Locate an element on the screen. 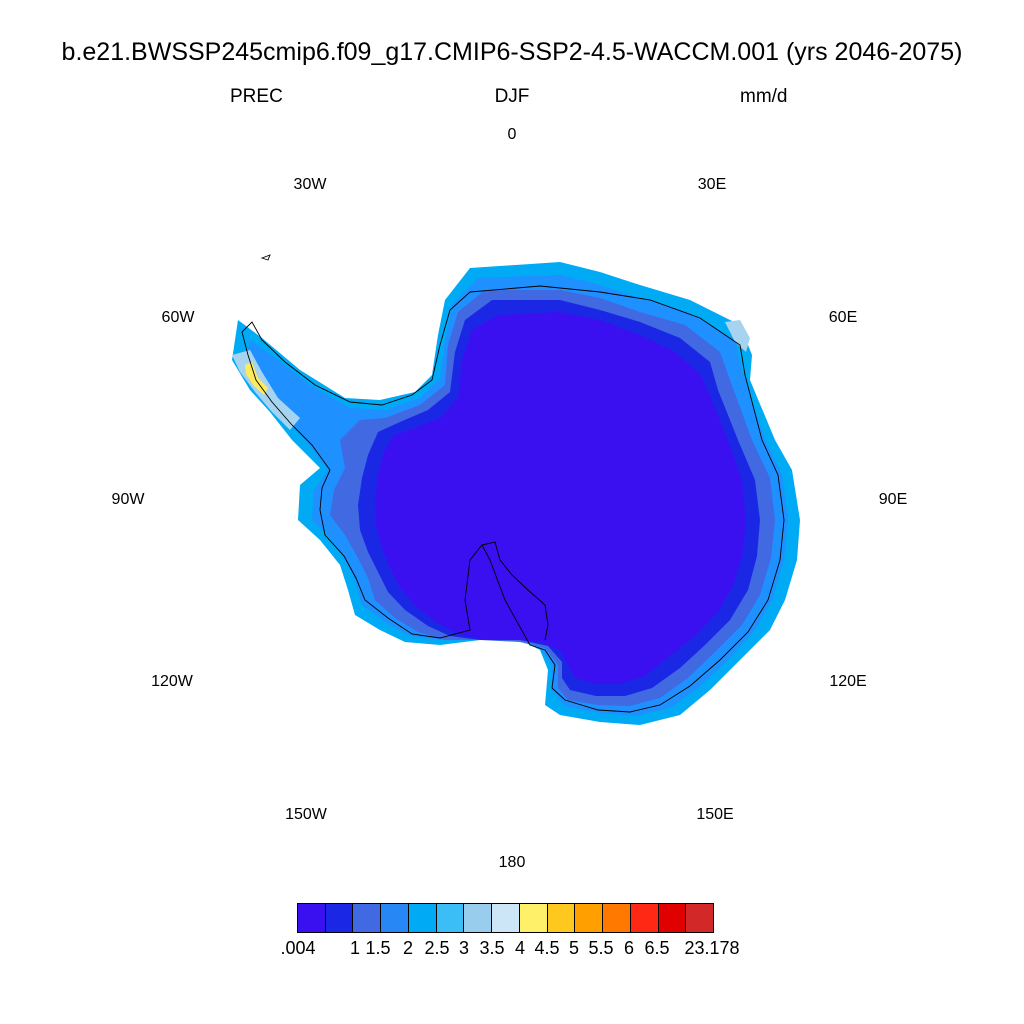  colorbar-tick-label: 2.5 is located at coordinates (437, 948).